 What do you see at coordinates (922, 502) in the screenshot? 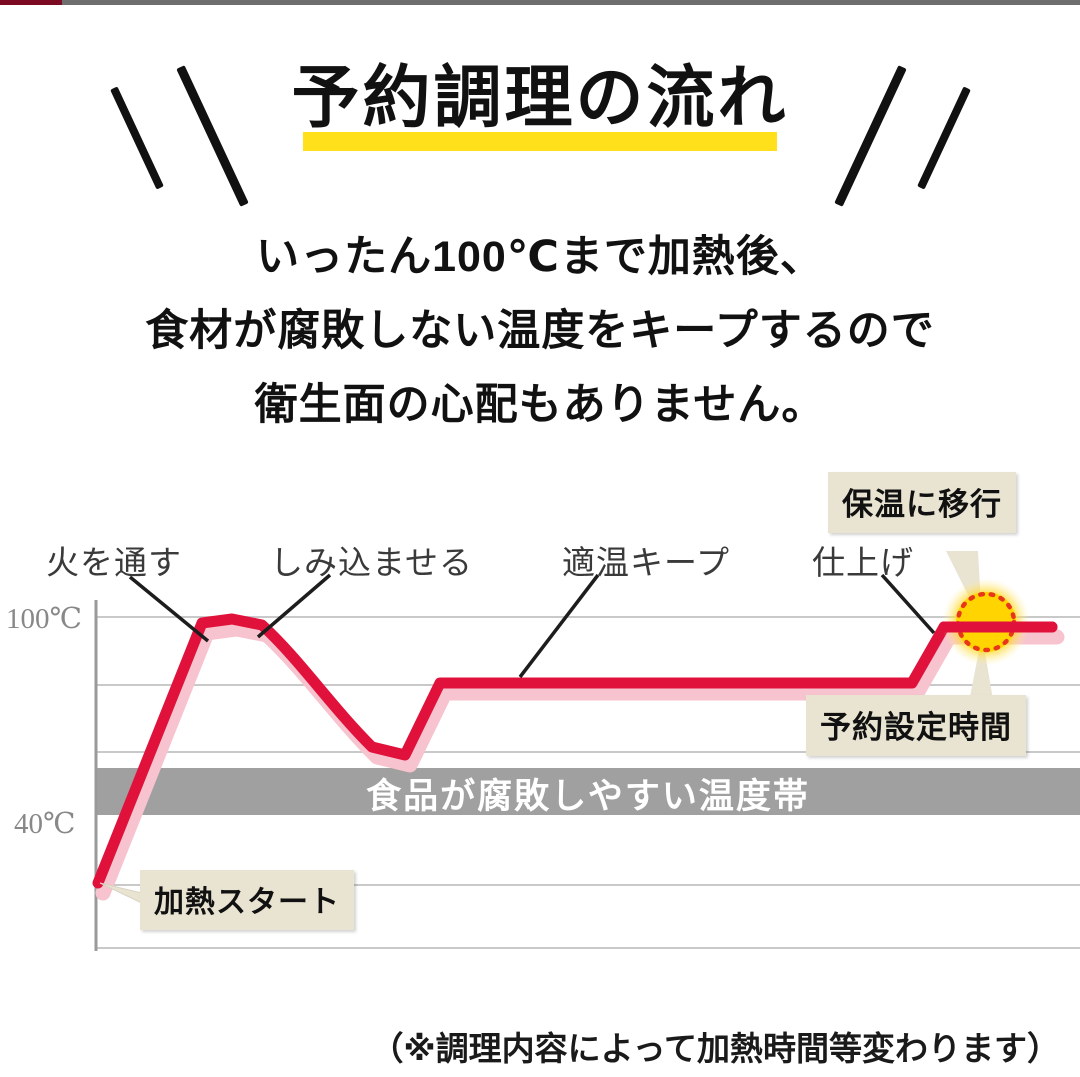
I see `callout-keep-warm: 保温に移行` at bounding box center [922, 502].